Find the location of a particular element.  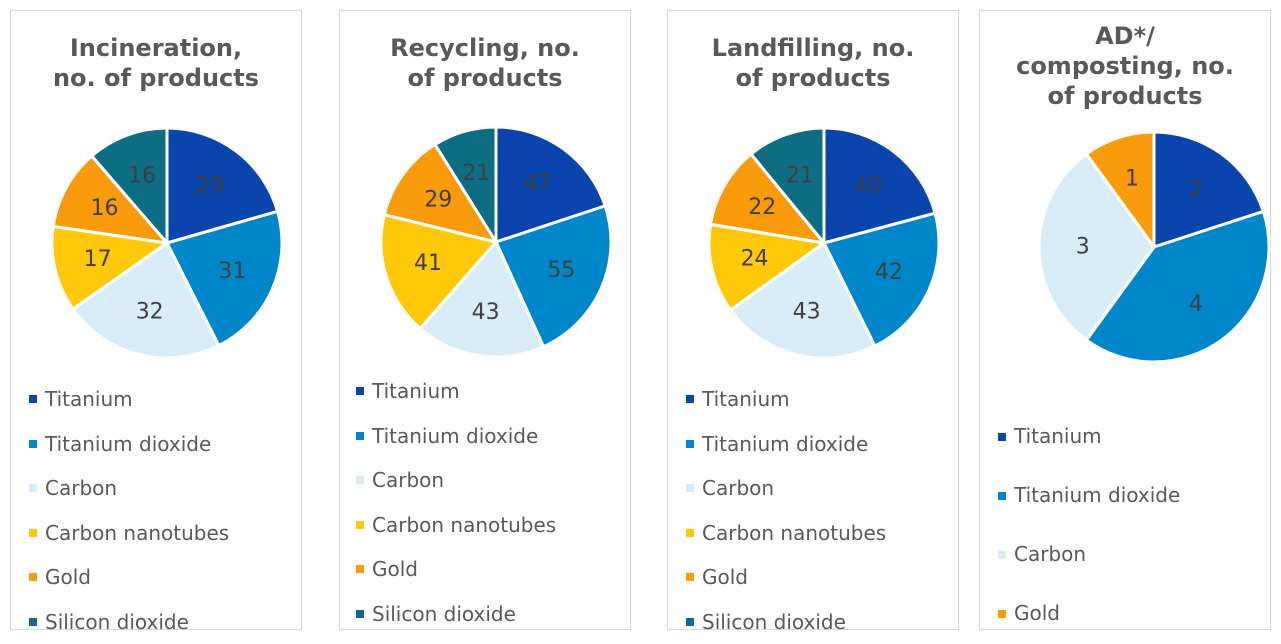

data-label: 3 is located at coordinates (1083, 247).